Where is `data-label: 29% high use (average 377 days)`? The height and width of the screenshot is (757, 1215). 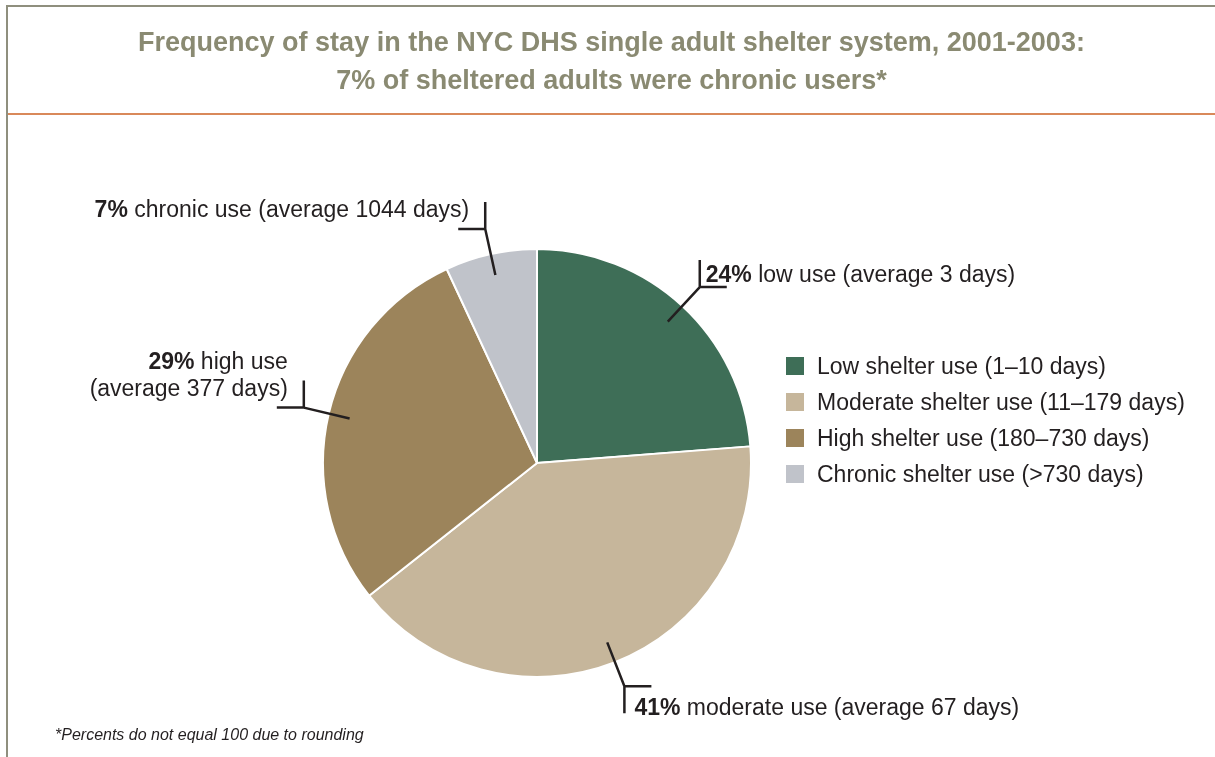 data-label: 29% high use (average 377 days) is located at coordinates (188, 374).